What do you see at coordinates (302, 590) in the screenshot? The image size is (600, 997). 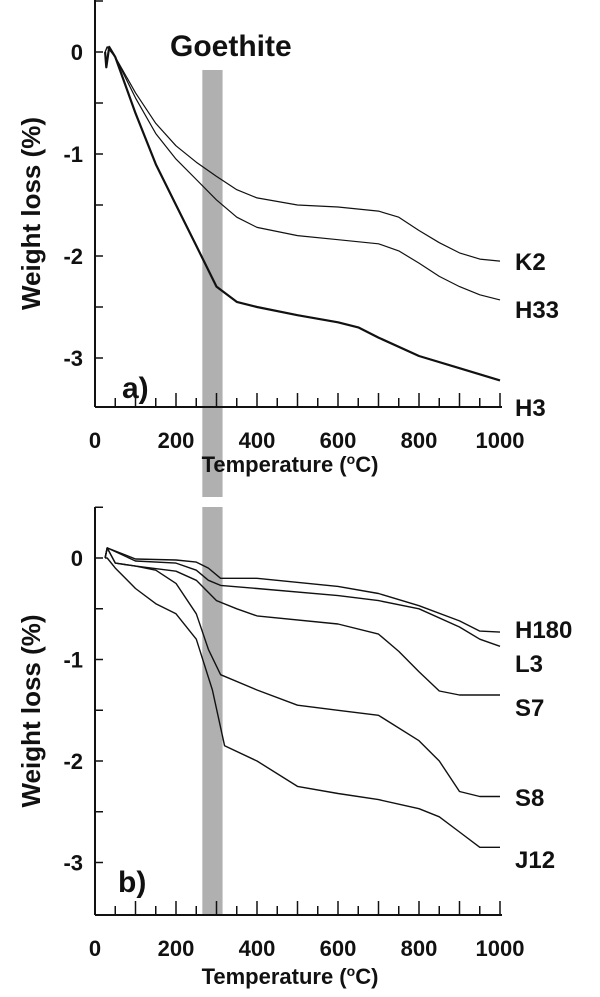 I see `series-line-h180` at bounding box center [302, 590].